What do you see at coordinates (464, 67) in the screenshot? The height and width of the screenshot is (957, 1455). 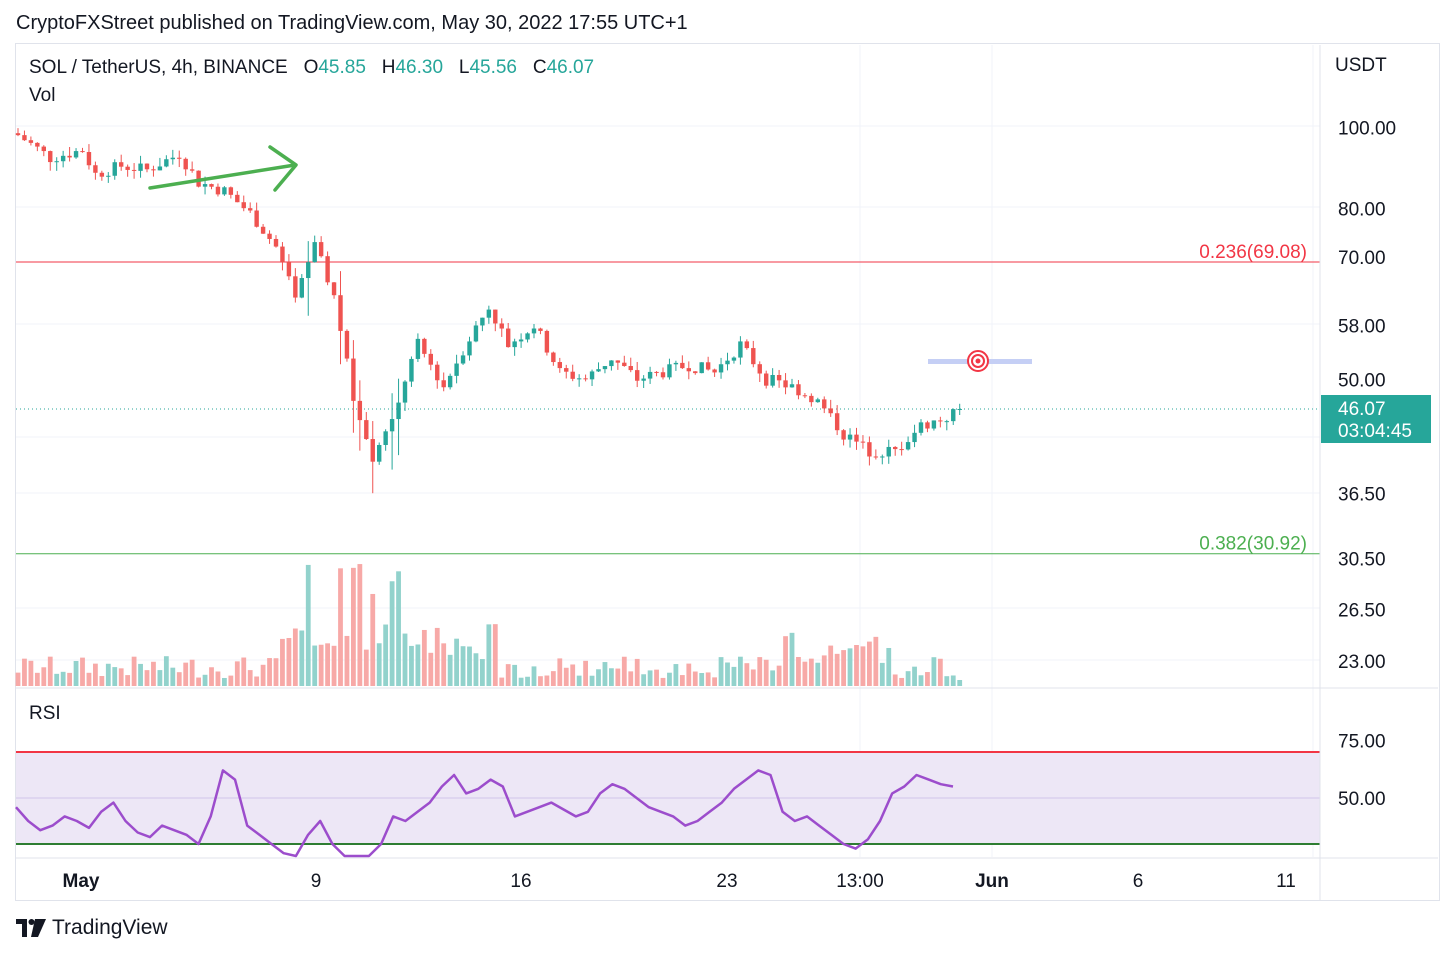 I see `low-label: L` at bounding box center [464, 67].